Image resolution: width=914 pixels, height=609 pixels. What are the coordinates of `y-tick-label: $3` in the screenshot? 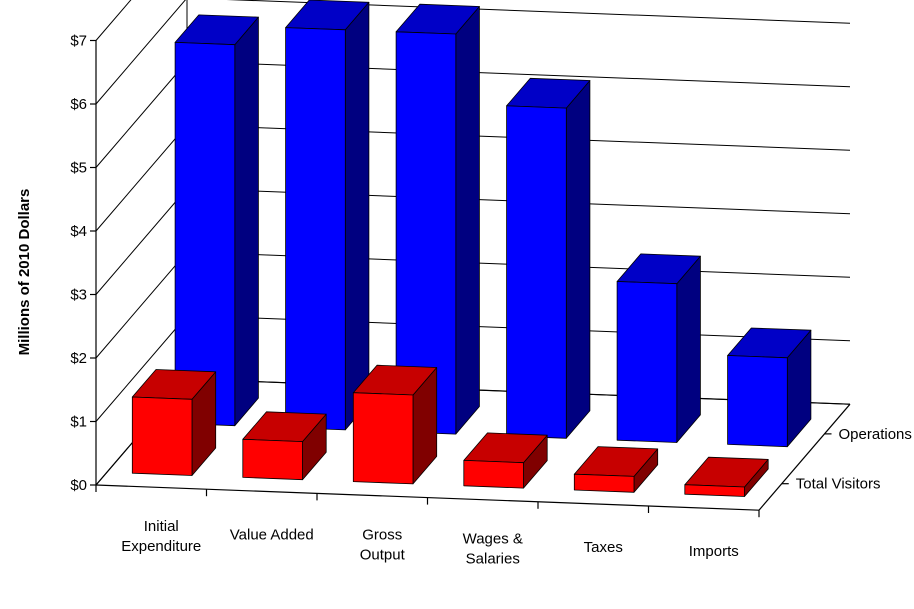 It's located at (78, 295).